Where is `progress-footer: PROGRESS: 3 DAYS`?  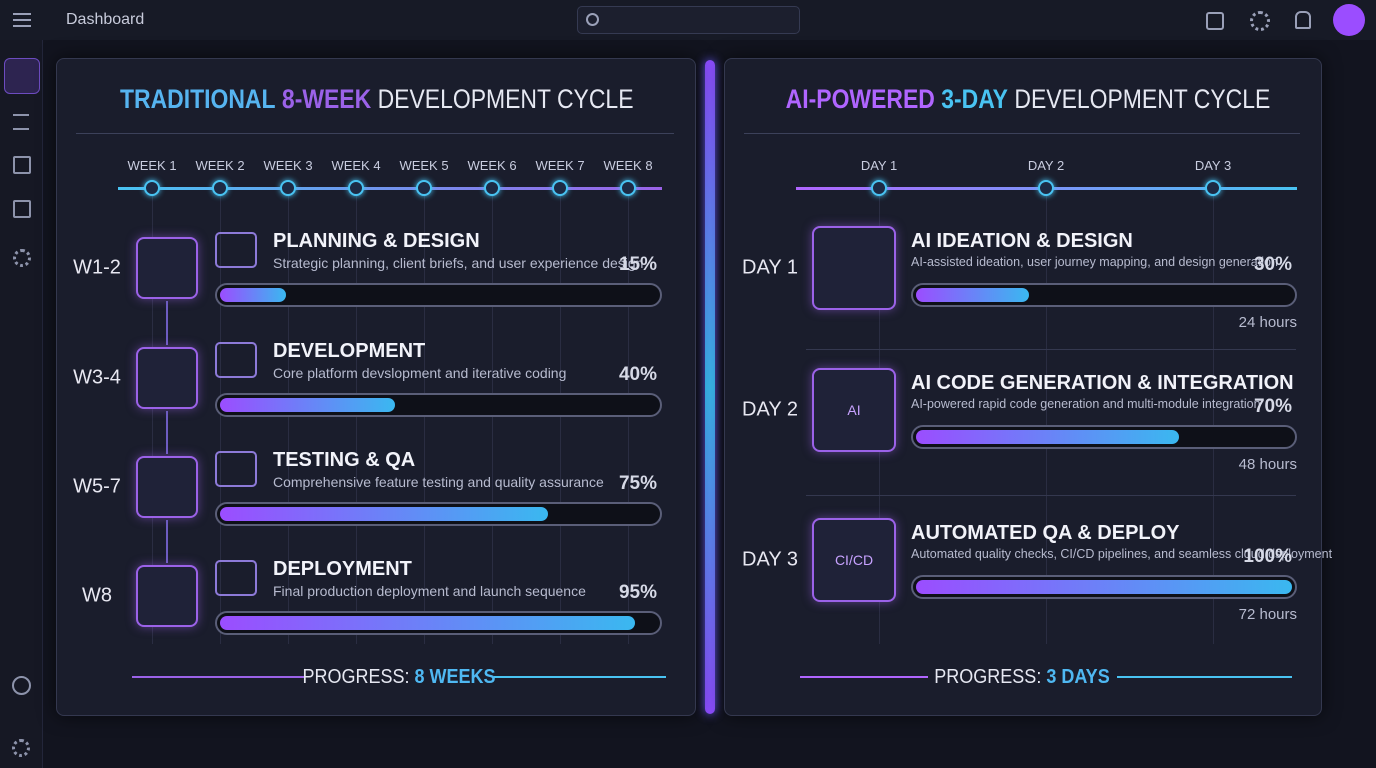 progress-footer: PROGRESS: 3 DAYS is located at coordinates (1021, 677).